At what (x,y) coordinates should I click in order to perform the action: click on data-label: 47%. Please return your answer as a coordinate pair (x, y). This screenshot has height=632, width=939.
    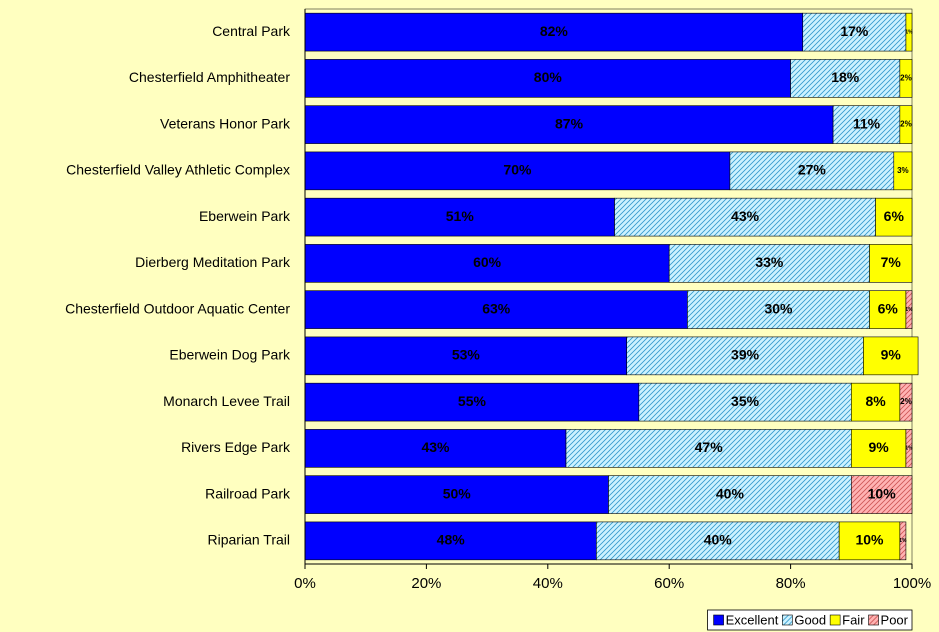
    Looking at the image, I should click on (709, 447).